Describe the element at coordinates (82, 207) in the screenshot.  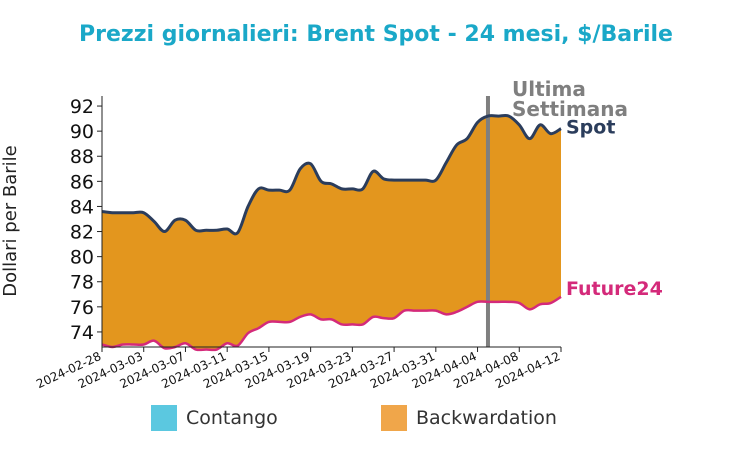
I see `y-tick-label: 84` at that location.